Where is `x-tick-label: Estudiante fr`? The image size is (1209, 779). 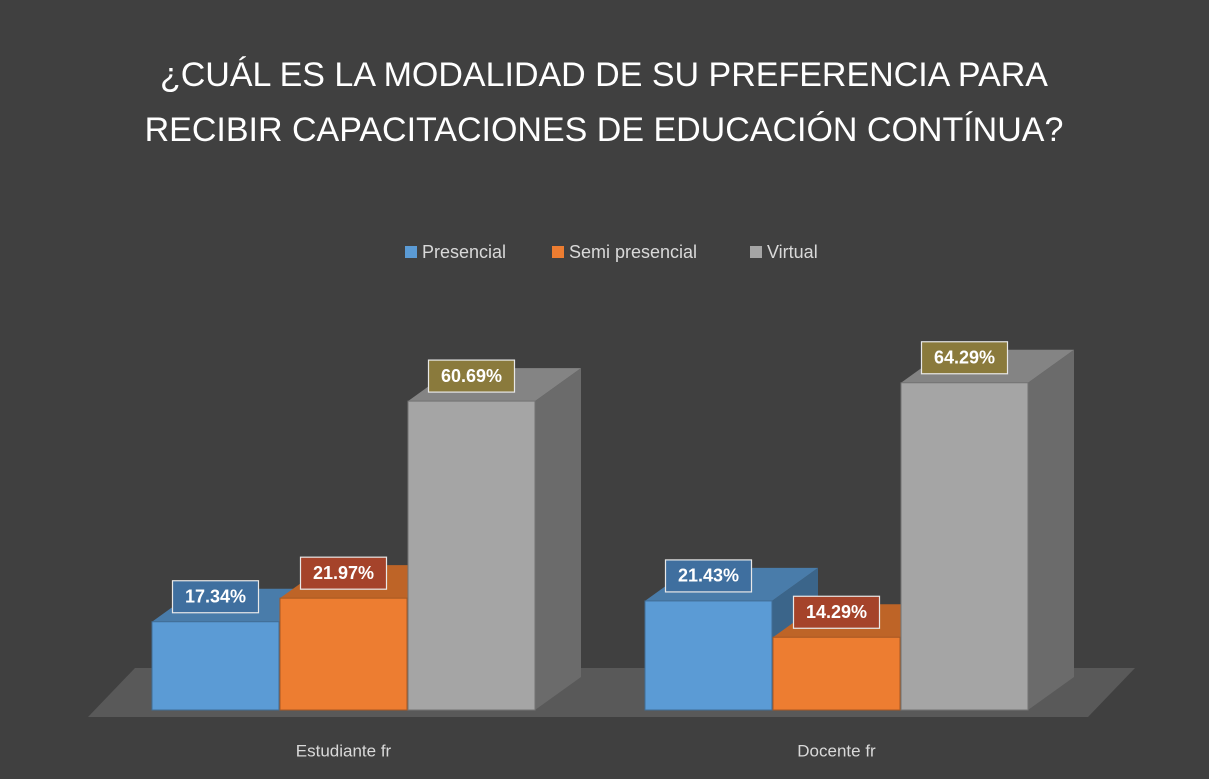 x-tick-label: Estudiante fr is located at coordinates (344, 750).